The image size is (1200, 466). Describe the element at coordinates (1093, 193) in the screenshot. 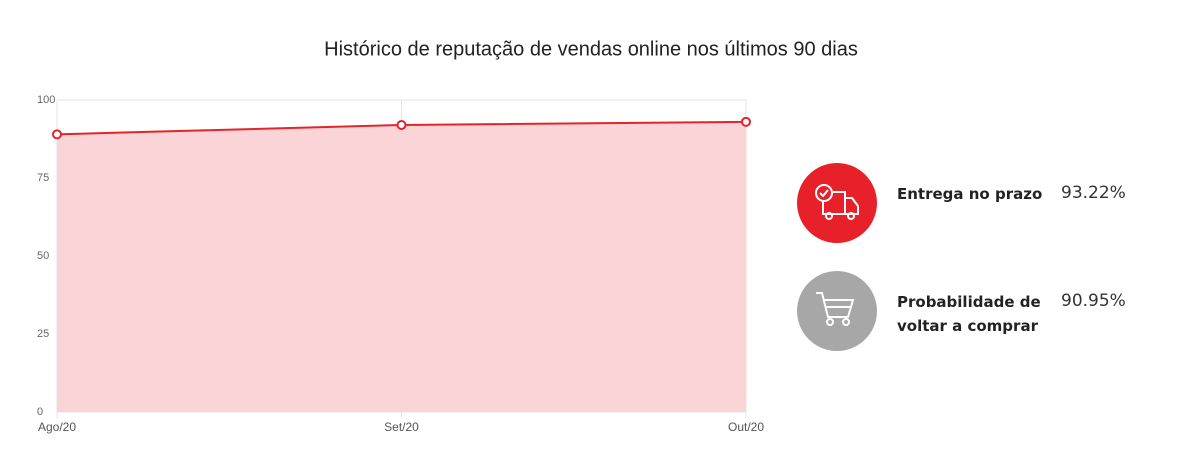

I see `stat-value: 93.22%` at that location.